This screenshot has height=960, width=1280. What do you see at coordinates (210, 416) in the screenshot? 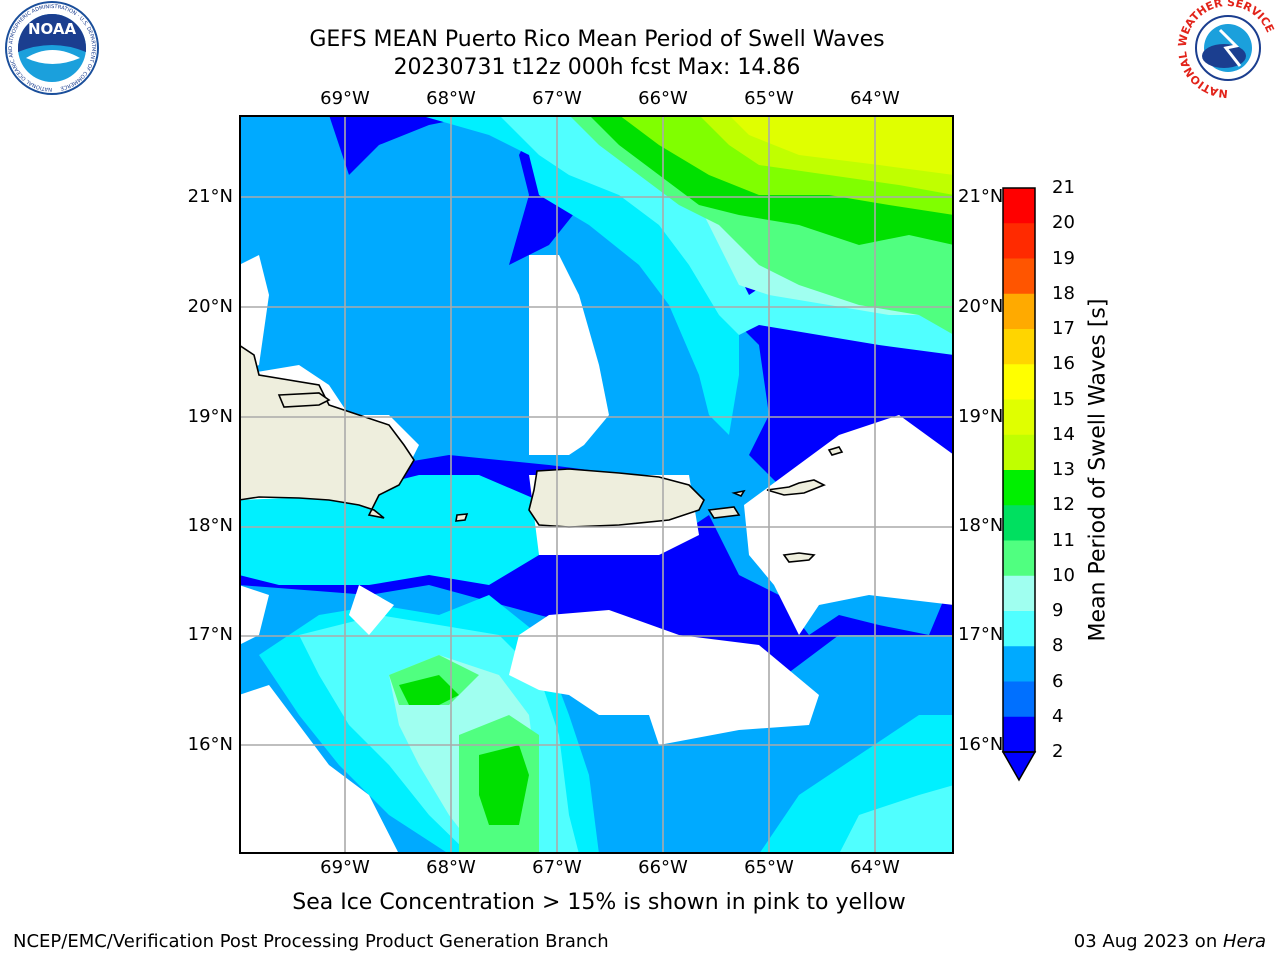
I see `lat-label-left: 19°N` at bounding box center [210, 416].